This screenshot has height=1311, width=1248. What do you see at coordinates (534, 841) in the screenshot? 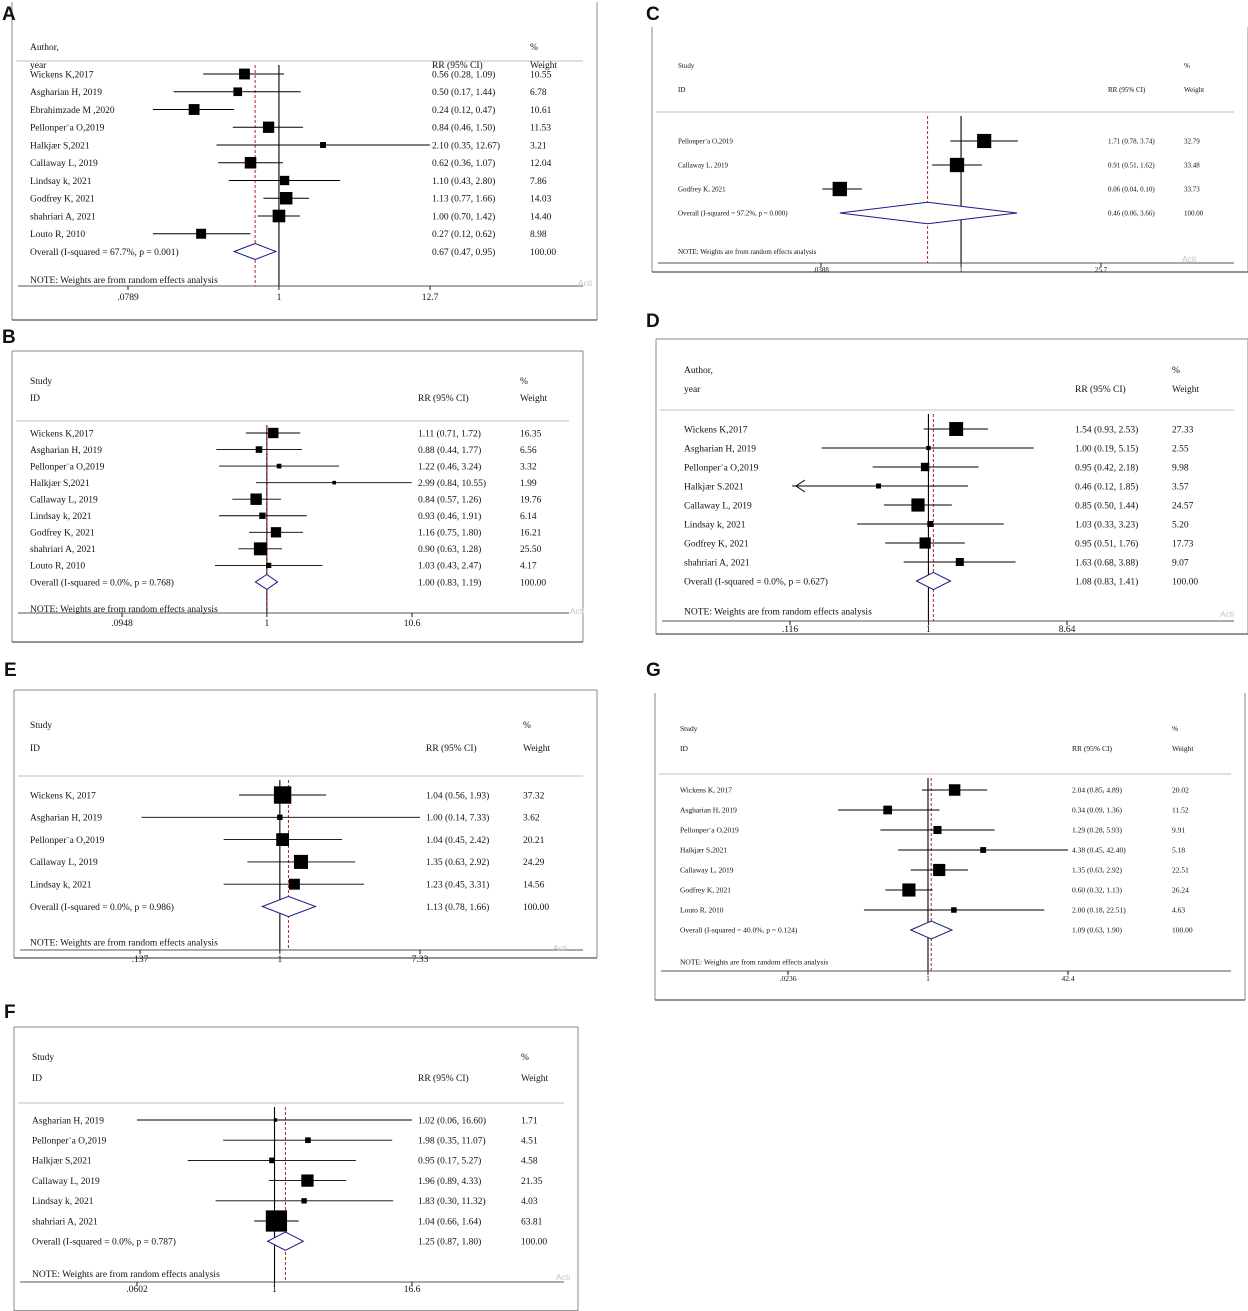
I see `study-weight: 20.21` at bounding box center [534, 841].